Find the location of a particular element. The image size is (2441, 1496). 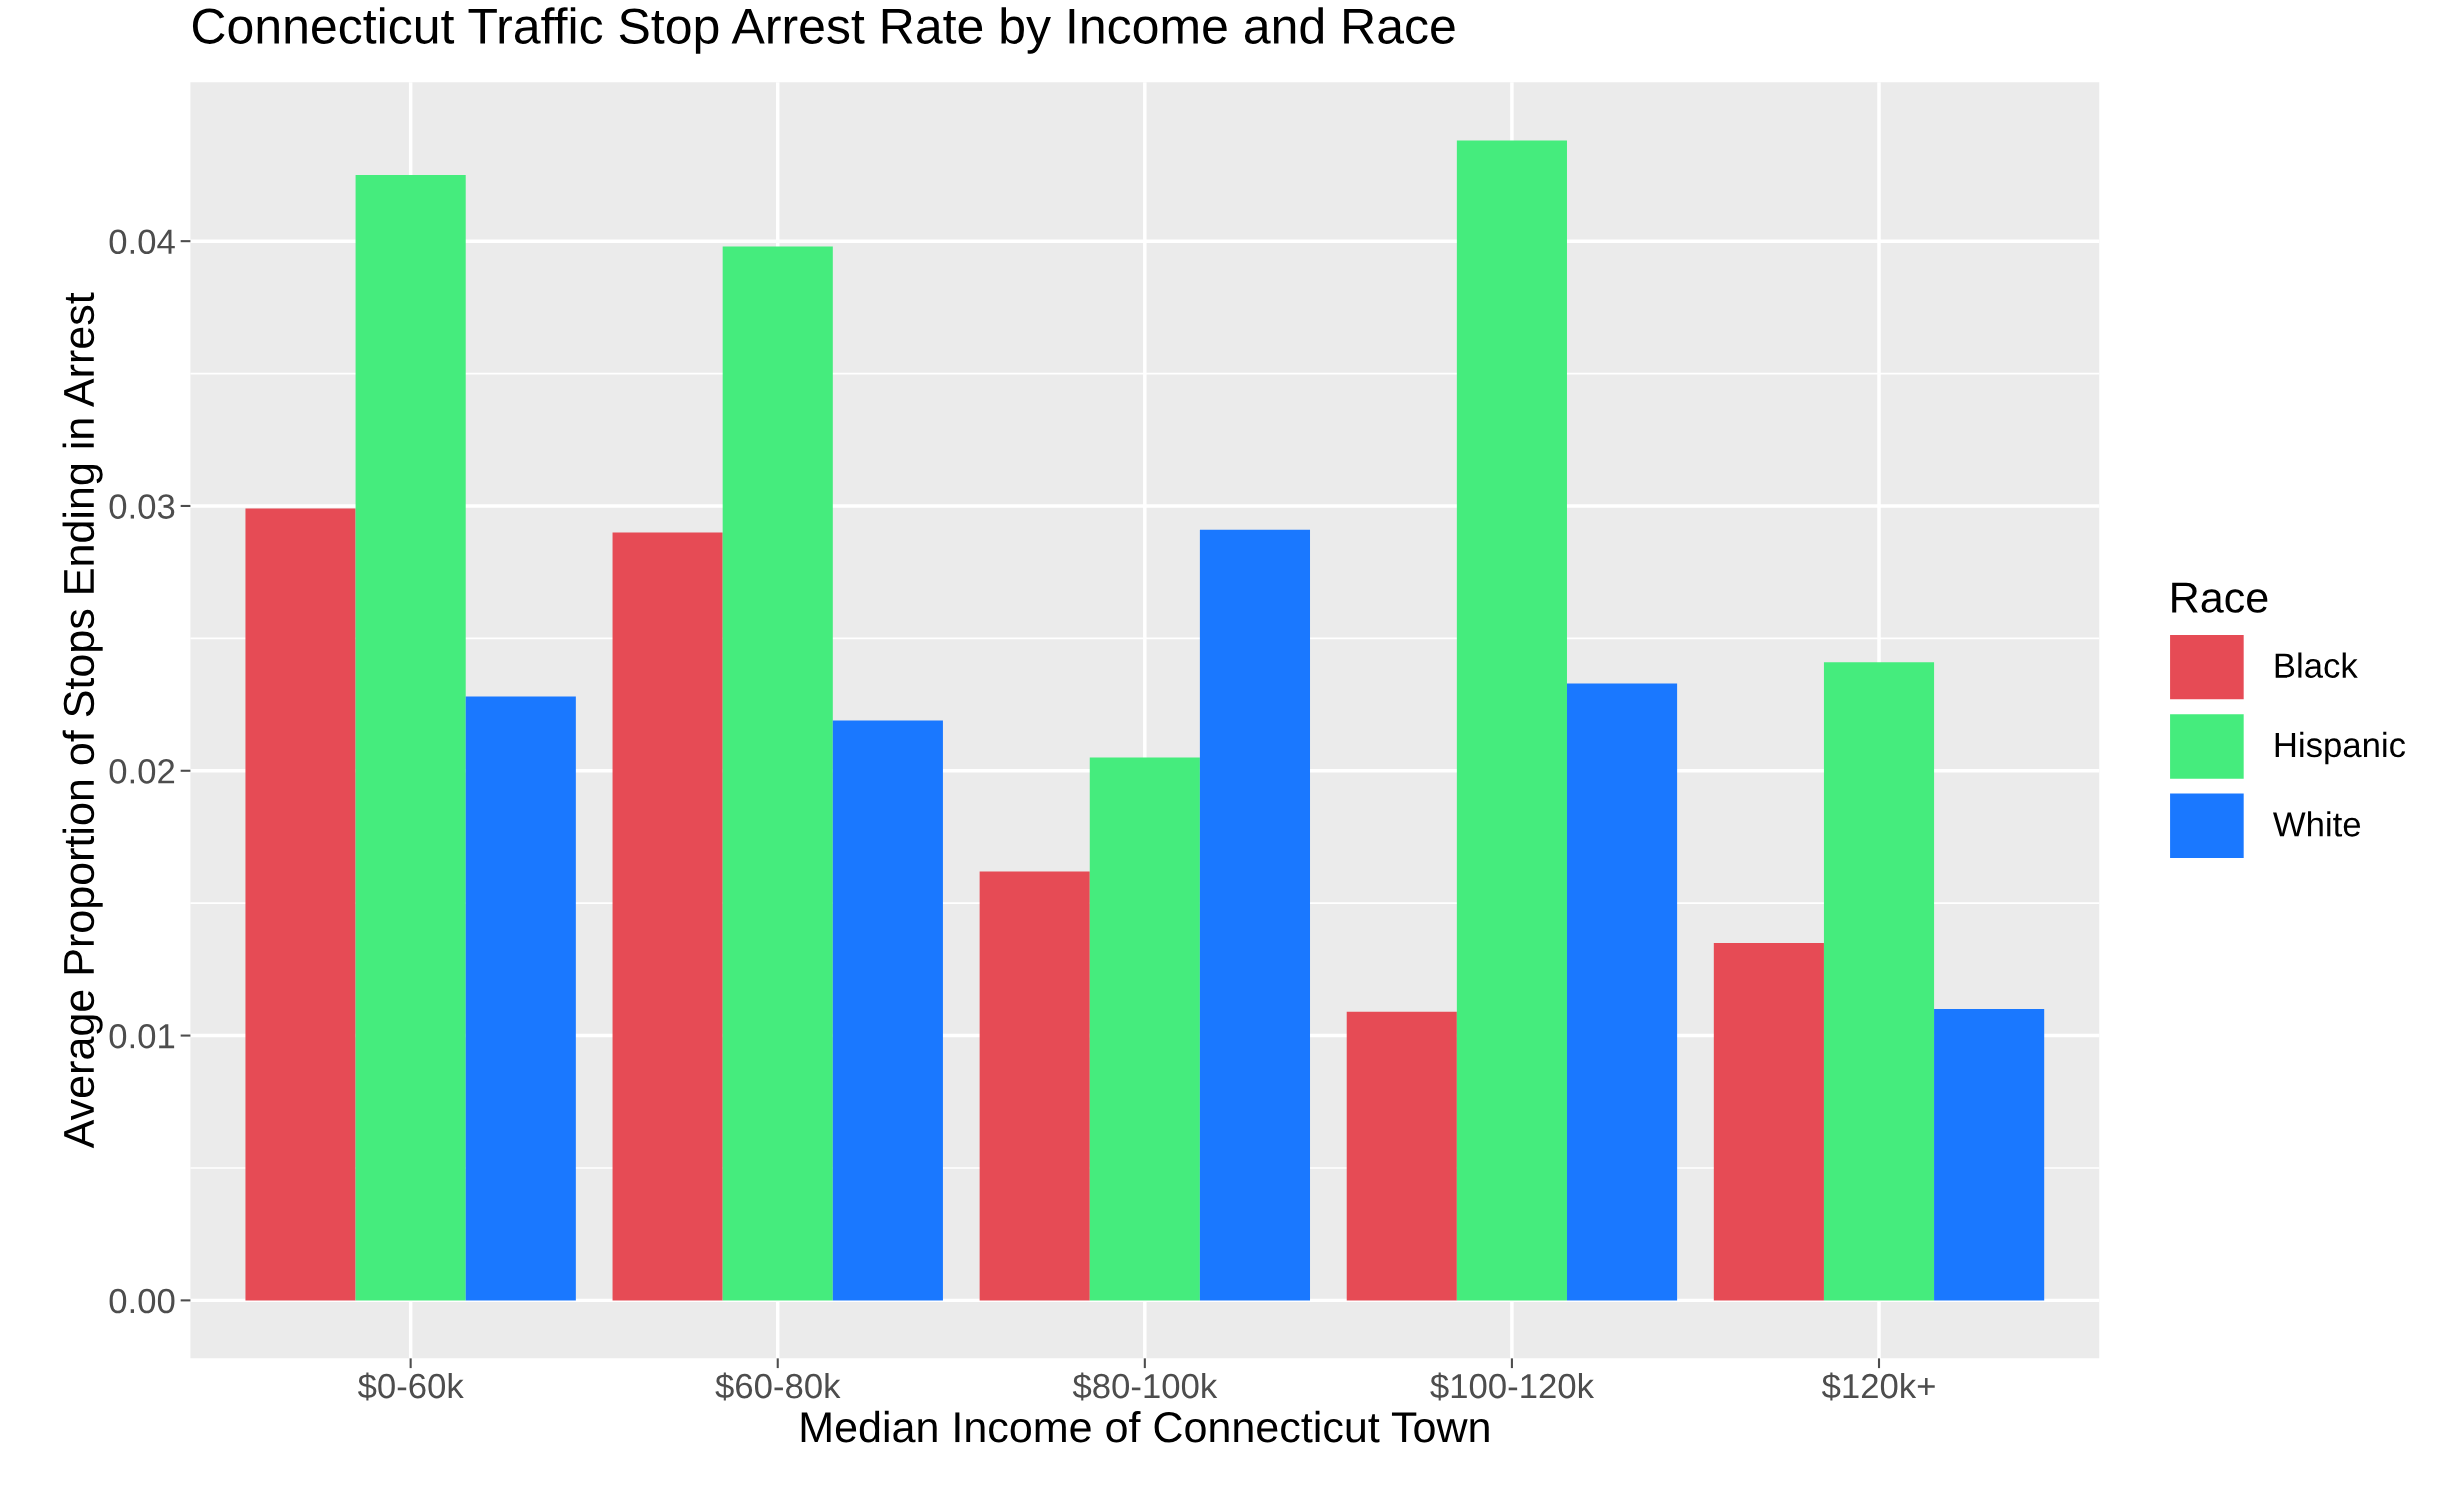

y-tick-label: 0.02 is located at coordinates (142, 771).